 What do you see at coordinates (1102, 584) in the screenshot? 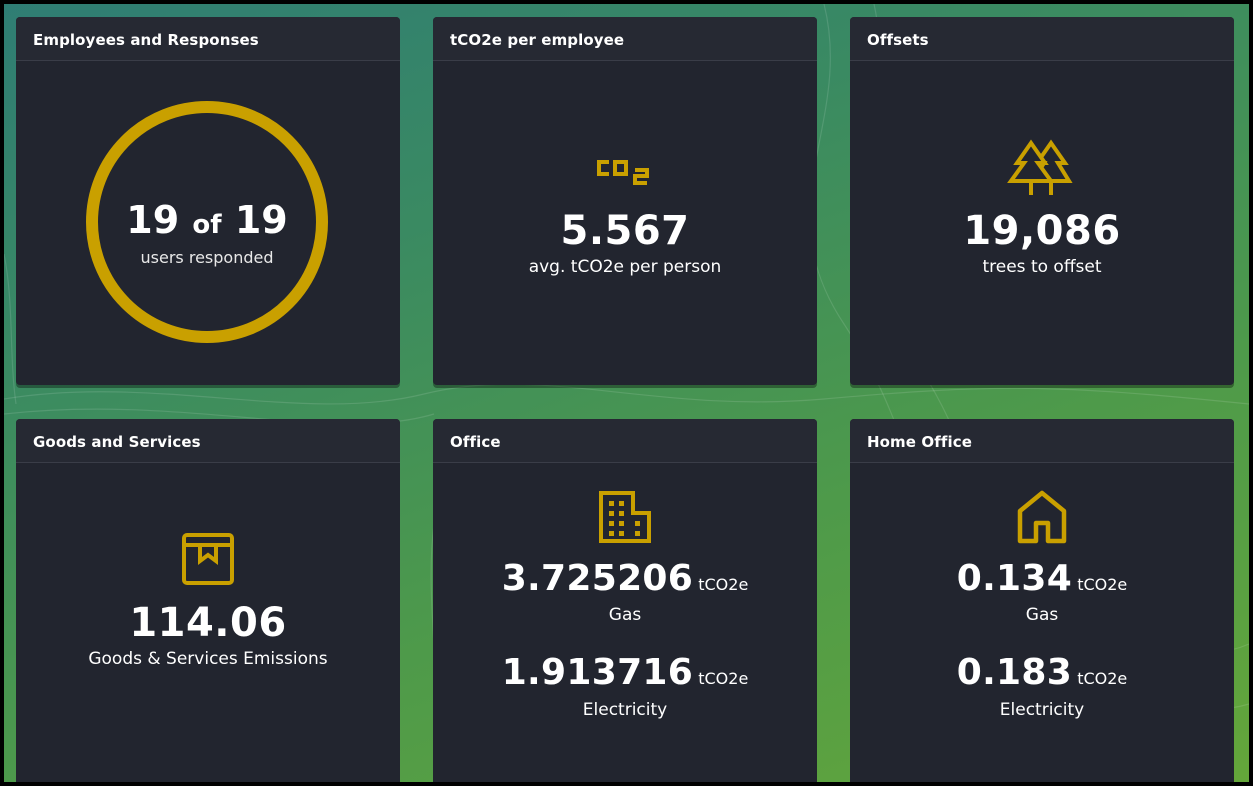
I see `home-gas-unit: tCO2e` at bounding box center [1102, 584].